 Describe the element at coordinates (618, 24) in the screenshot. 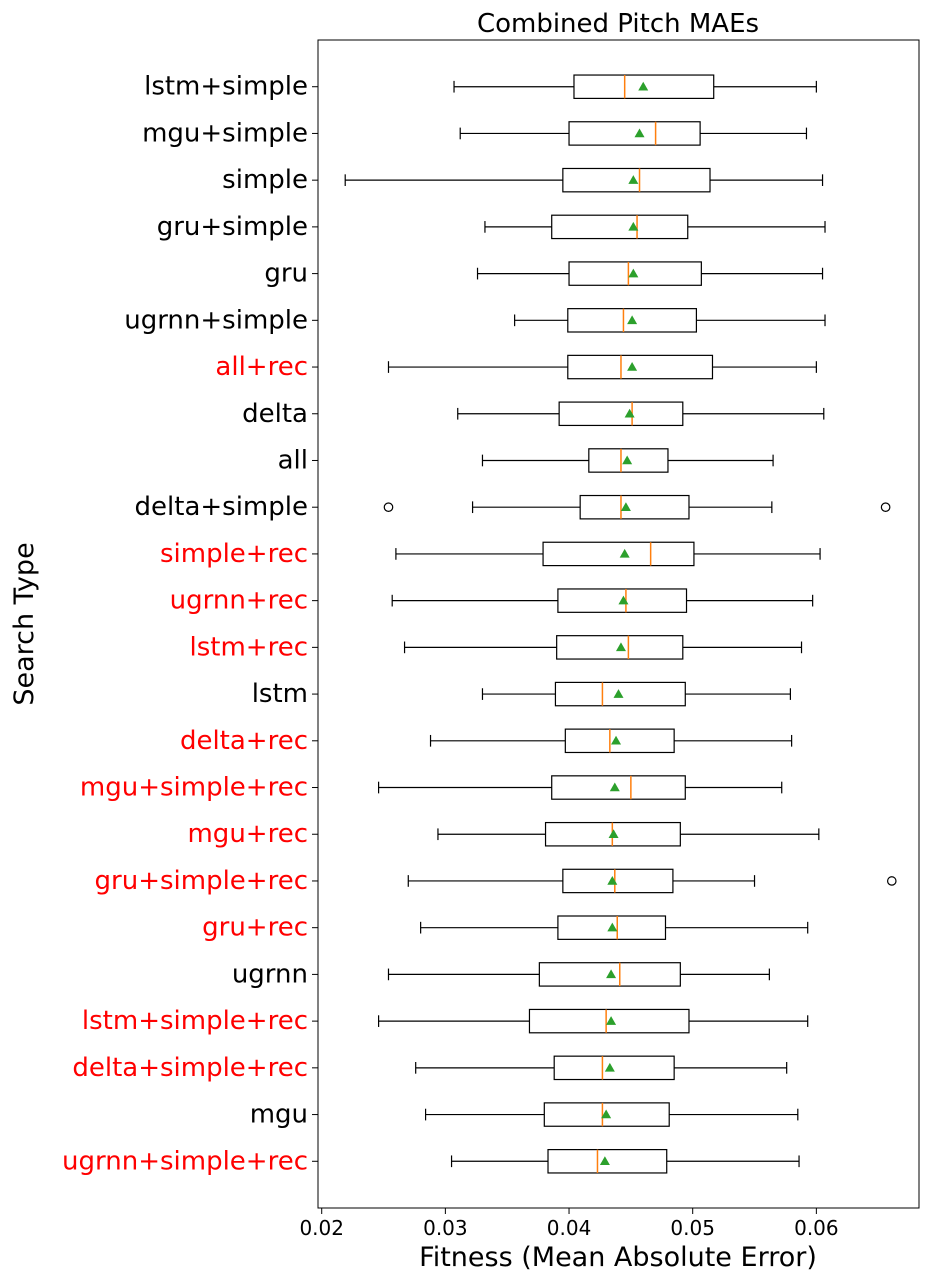

I see `chart-title: Combined Pitch MAEs` at that location.